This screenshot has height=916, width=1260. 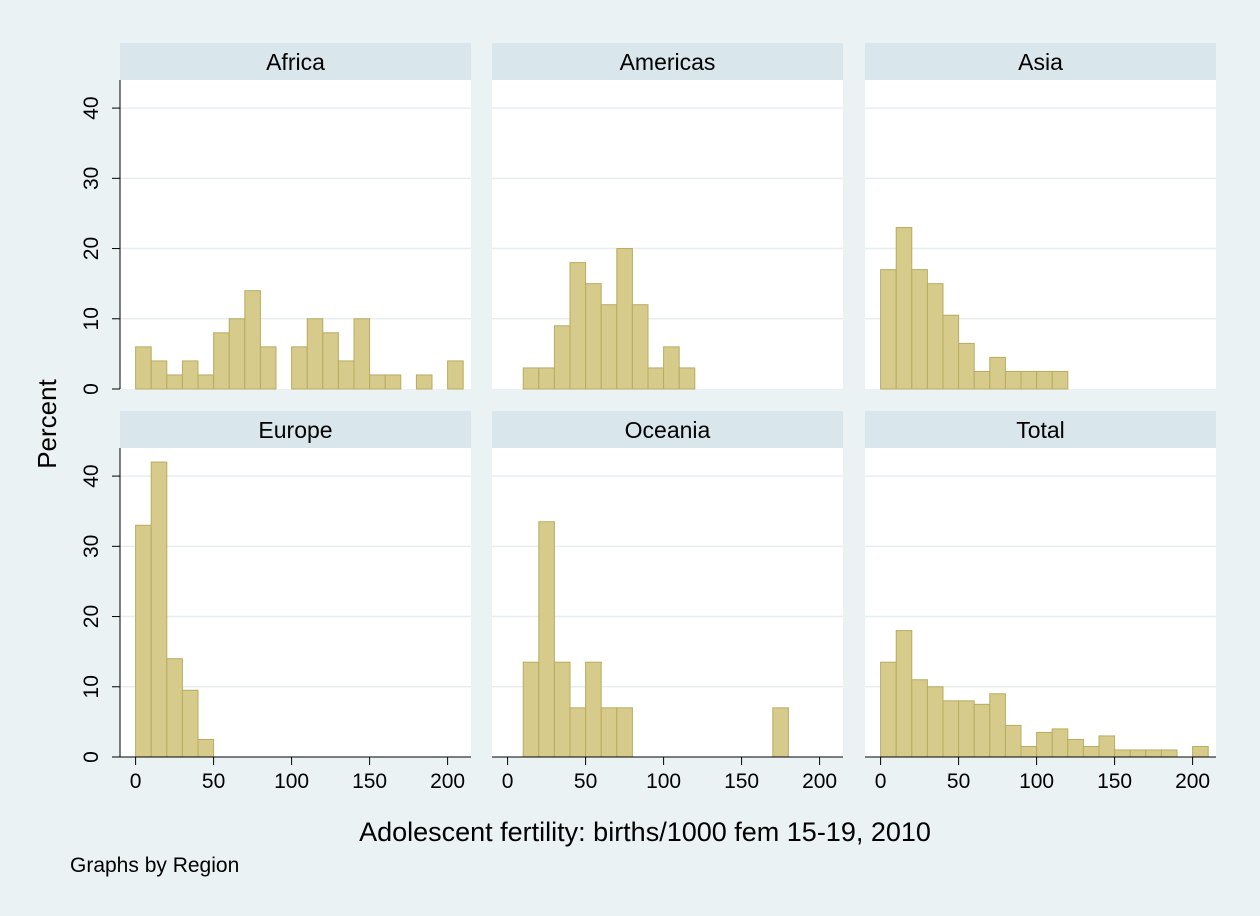 I want to click on panel-europe: Europe 0 10 20 30 40 0 50 100 150 200, so click(x=275, y=602).